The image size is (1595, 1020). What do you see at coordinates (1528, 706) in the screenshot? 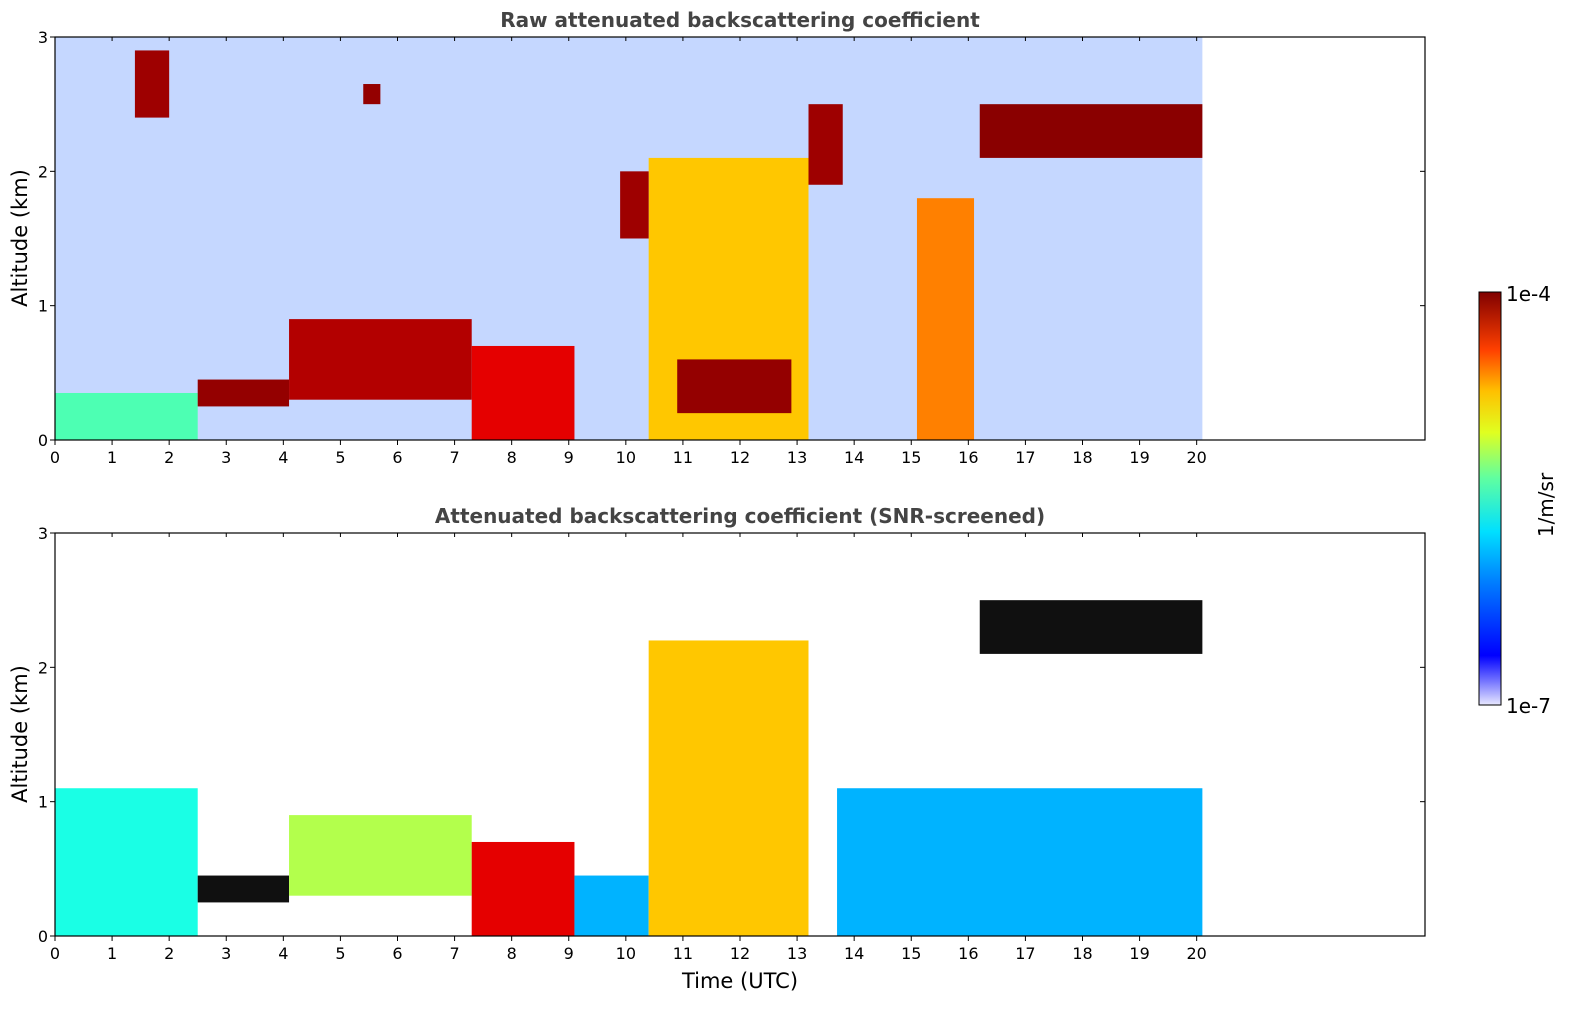
I see `colorbar-min-label: 1e-7` at bounding box center [1528, 706].